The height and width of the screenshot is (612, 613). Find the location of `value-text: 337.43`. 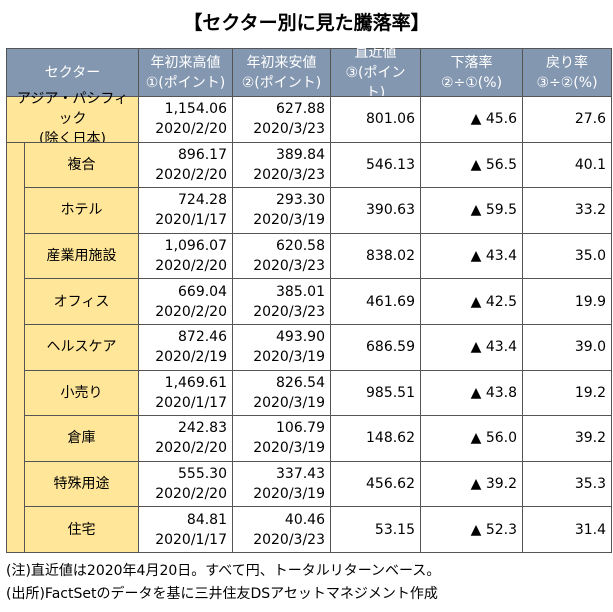

value-text: 337.43 is located at coordinates (300, 474).